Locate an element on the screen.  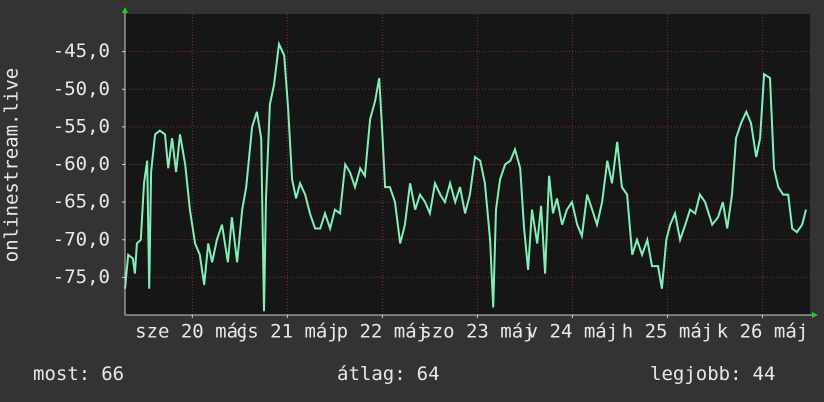
y-tick-label: -55,0 is located at coordinates (81, 126).